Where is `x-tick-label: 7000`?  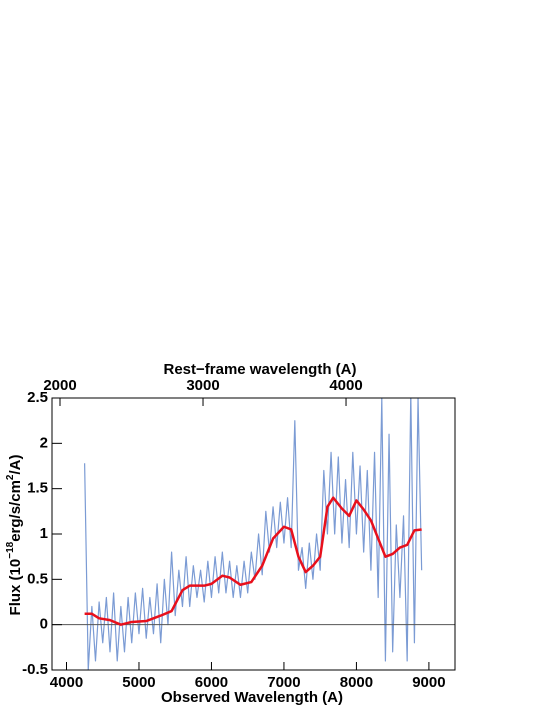 x-tick-label: 7000 is located at coordinates (283, 682).